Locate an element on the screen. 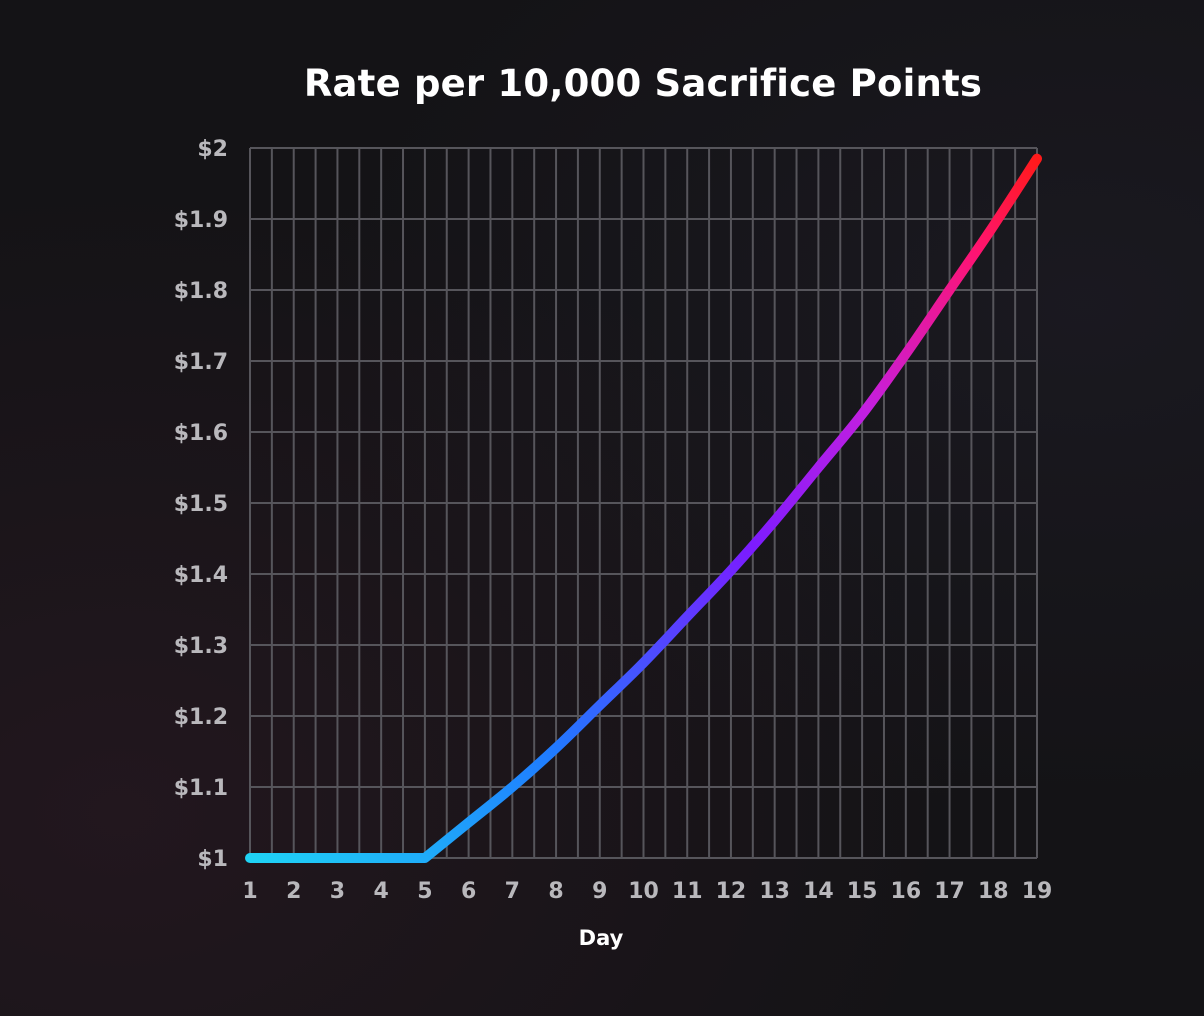 The height and width of the screenshot is (1016, 1204). x-tick-label: 3 is located at coordinates (337, 891).